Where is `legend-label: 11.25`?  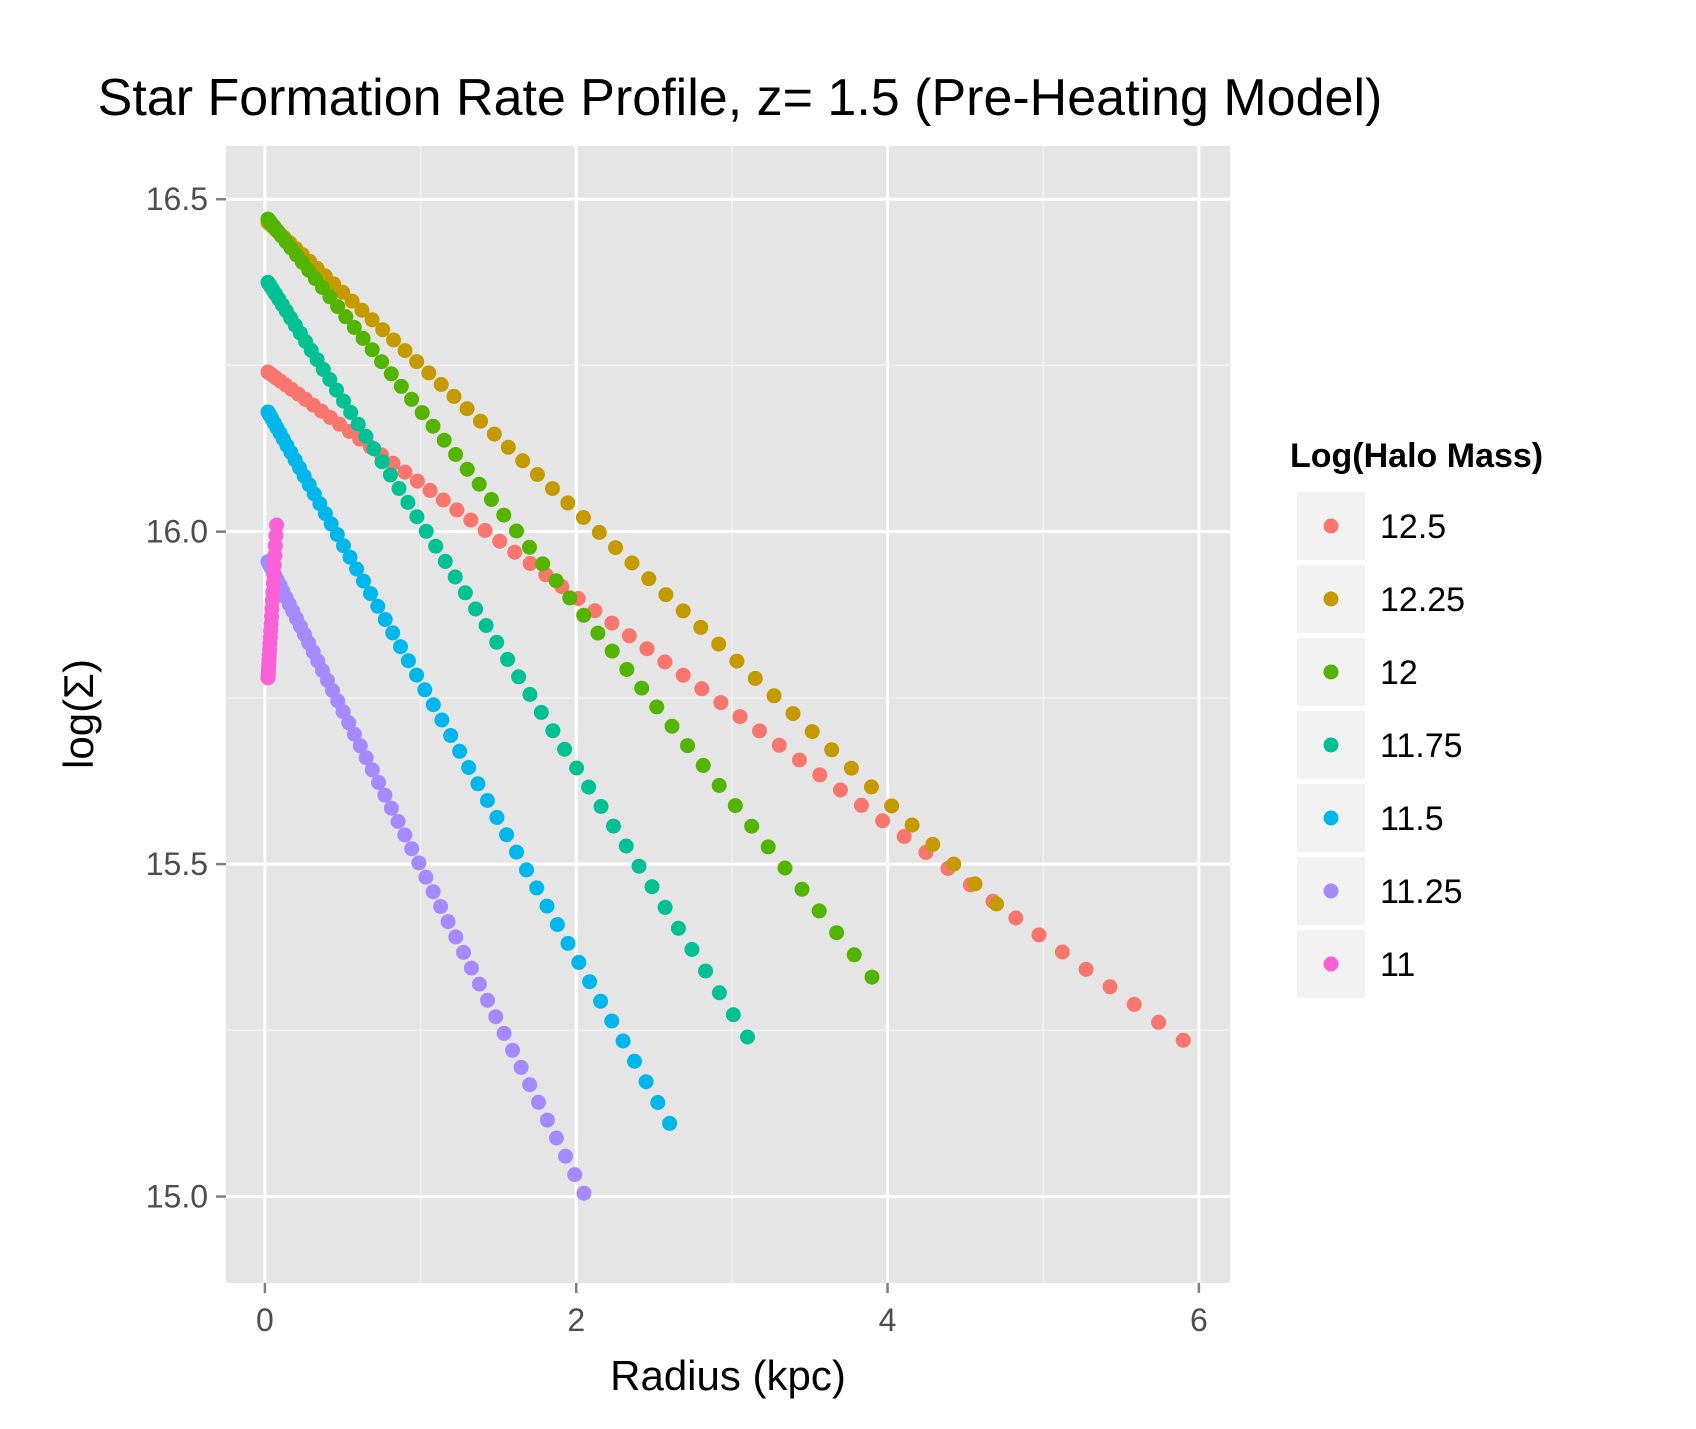
legend-label: 11.25 is located at coordinates (1421, 892).